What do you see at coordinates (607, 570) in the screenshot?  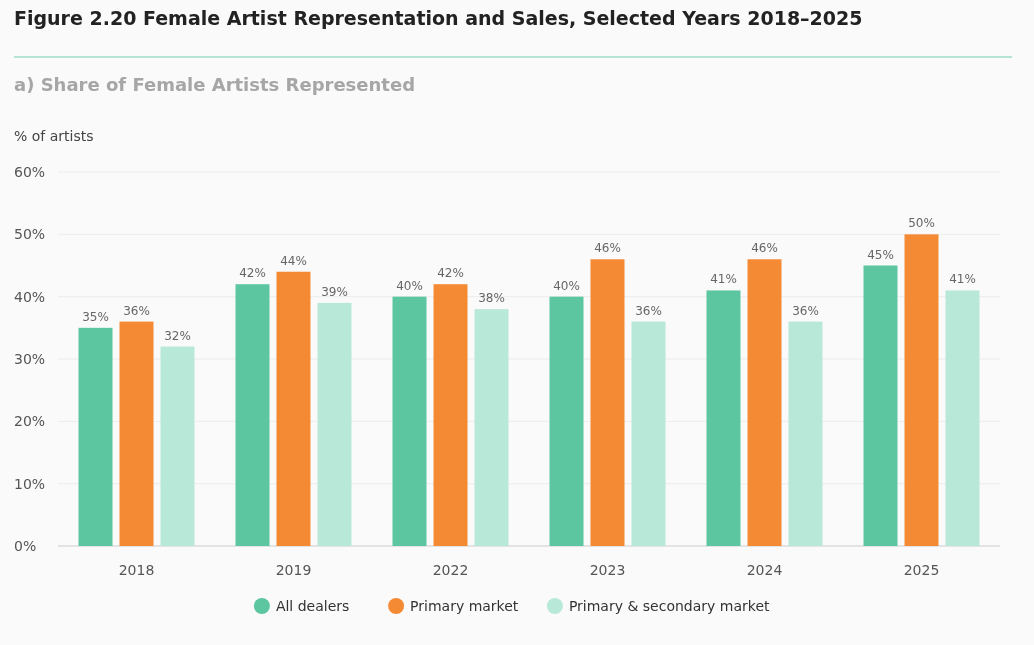 I see `x-tick-label: 2023` at bounding box center [607, 570].